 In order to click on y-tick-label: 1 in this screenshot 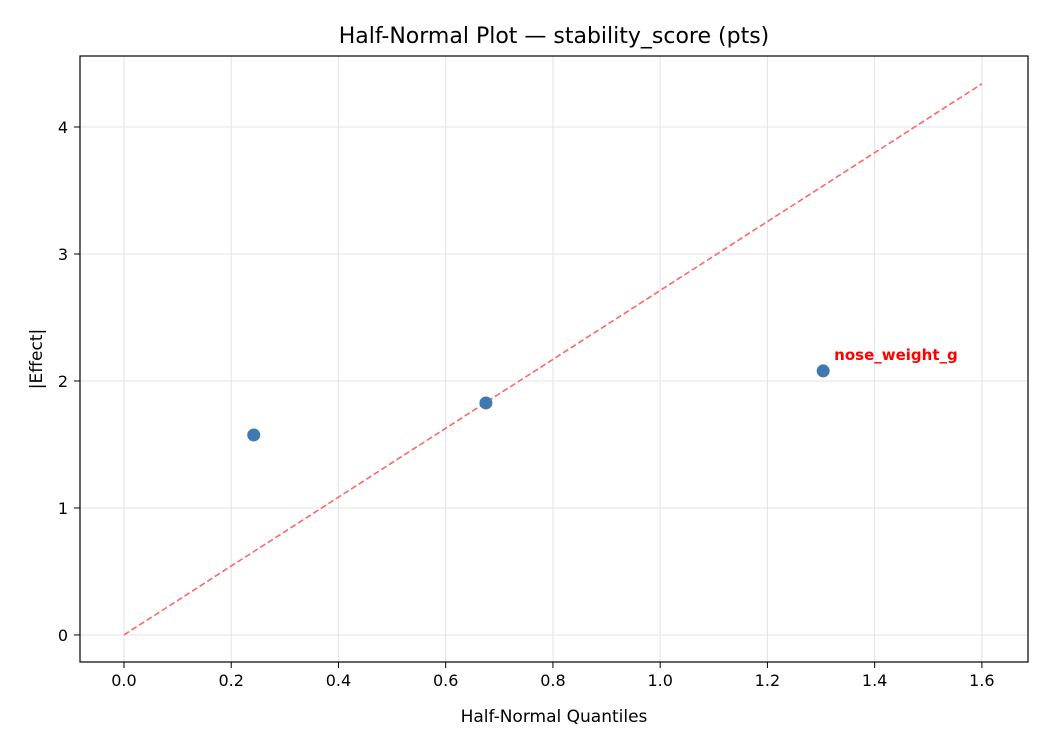, I will do `click(63, 508)`.